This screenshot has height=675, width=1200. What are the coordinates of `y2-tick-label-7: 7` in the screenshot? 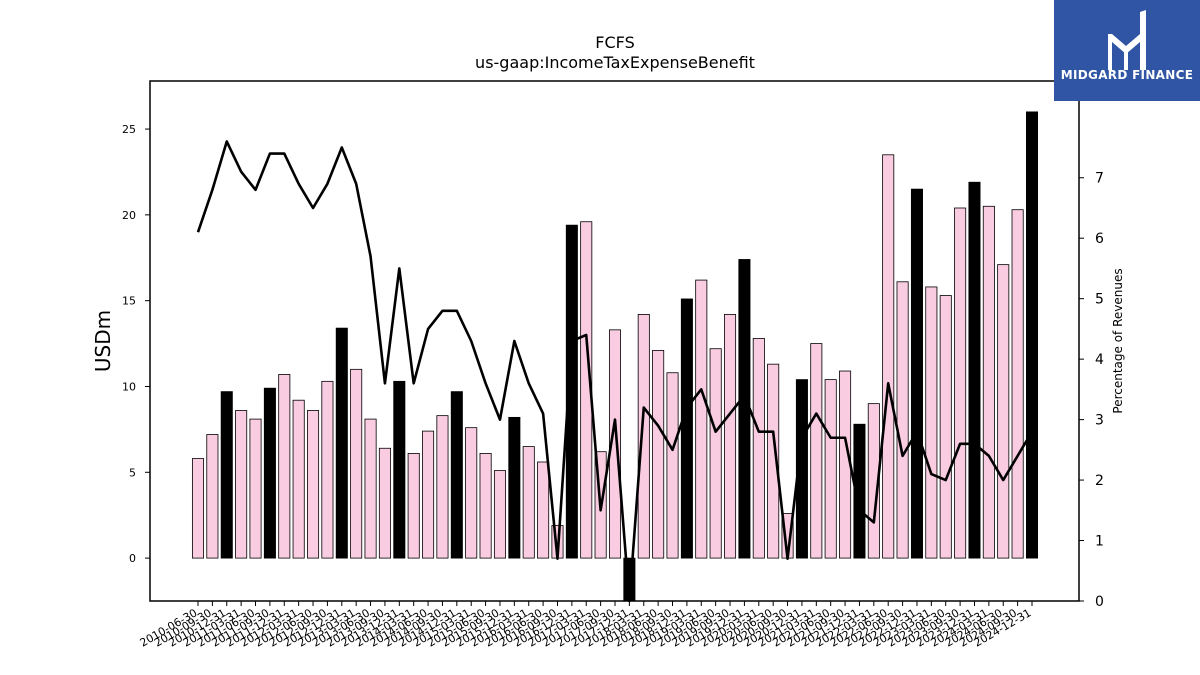 It's located at (1099, 179).